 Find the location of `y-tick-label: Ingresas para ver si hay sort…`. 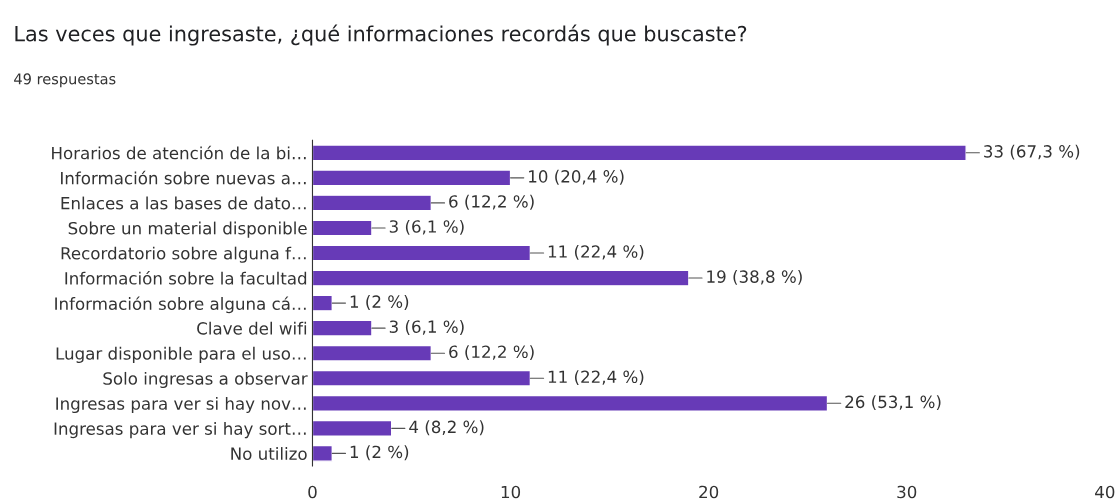

y-tick-label: Ingresas para ver si hay sort… is located at coordinates (180, 430).